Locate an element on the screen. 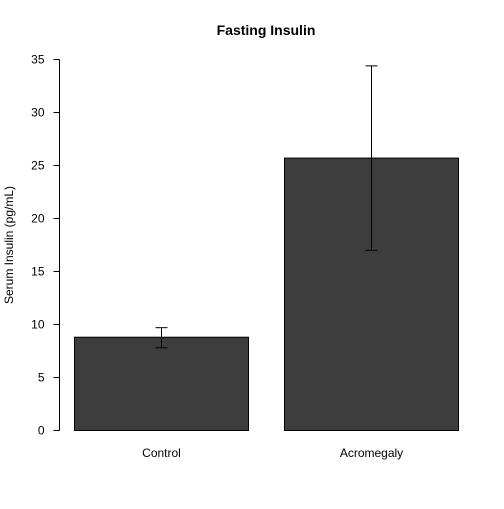 This screenshot has height=509, width=504. y-tick-label: 25 is located at coordinates (38, 166).